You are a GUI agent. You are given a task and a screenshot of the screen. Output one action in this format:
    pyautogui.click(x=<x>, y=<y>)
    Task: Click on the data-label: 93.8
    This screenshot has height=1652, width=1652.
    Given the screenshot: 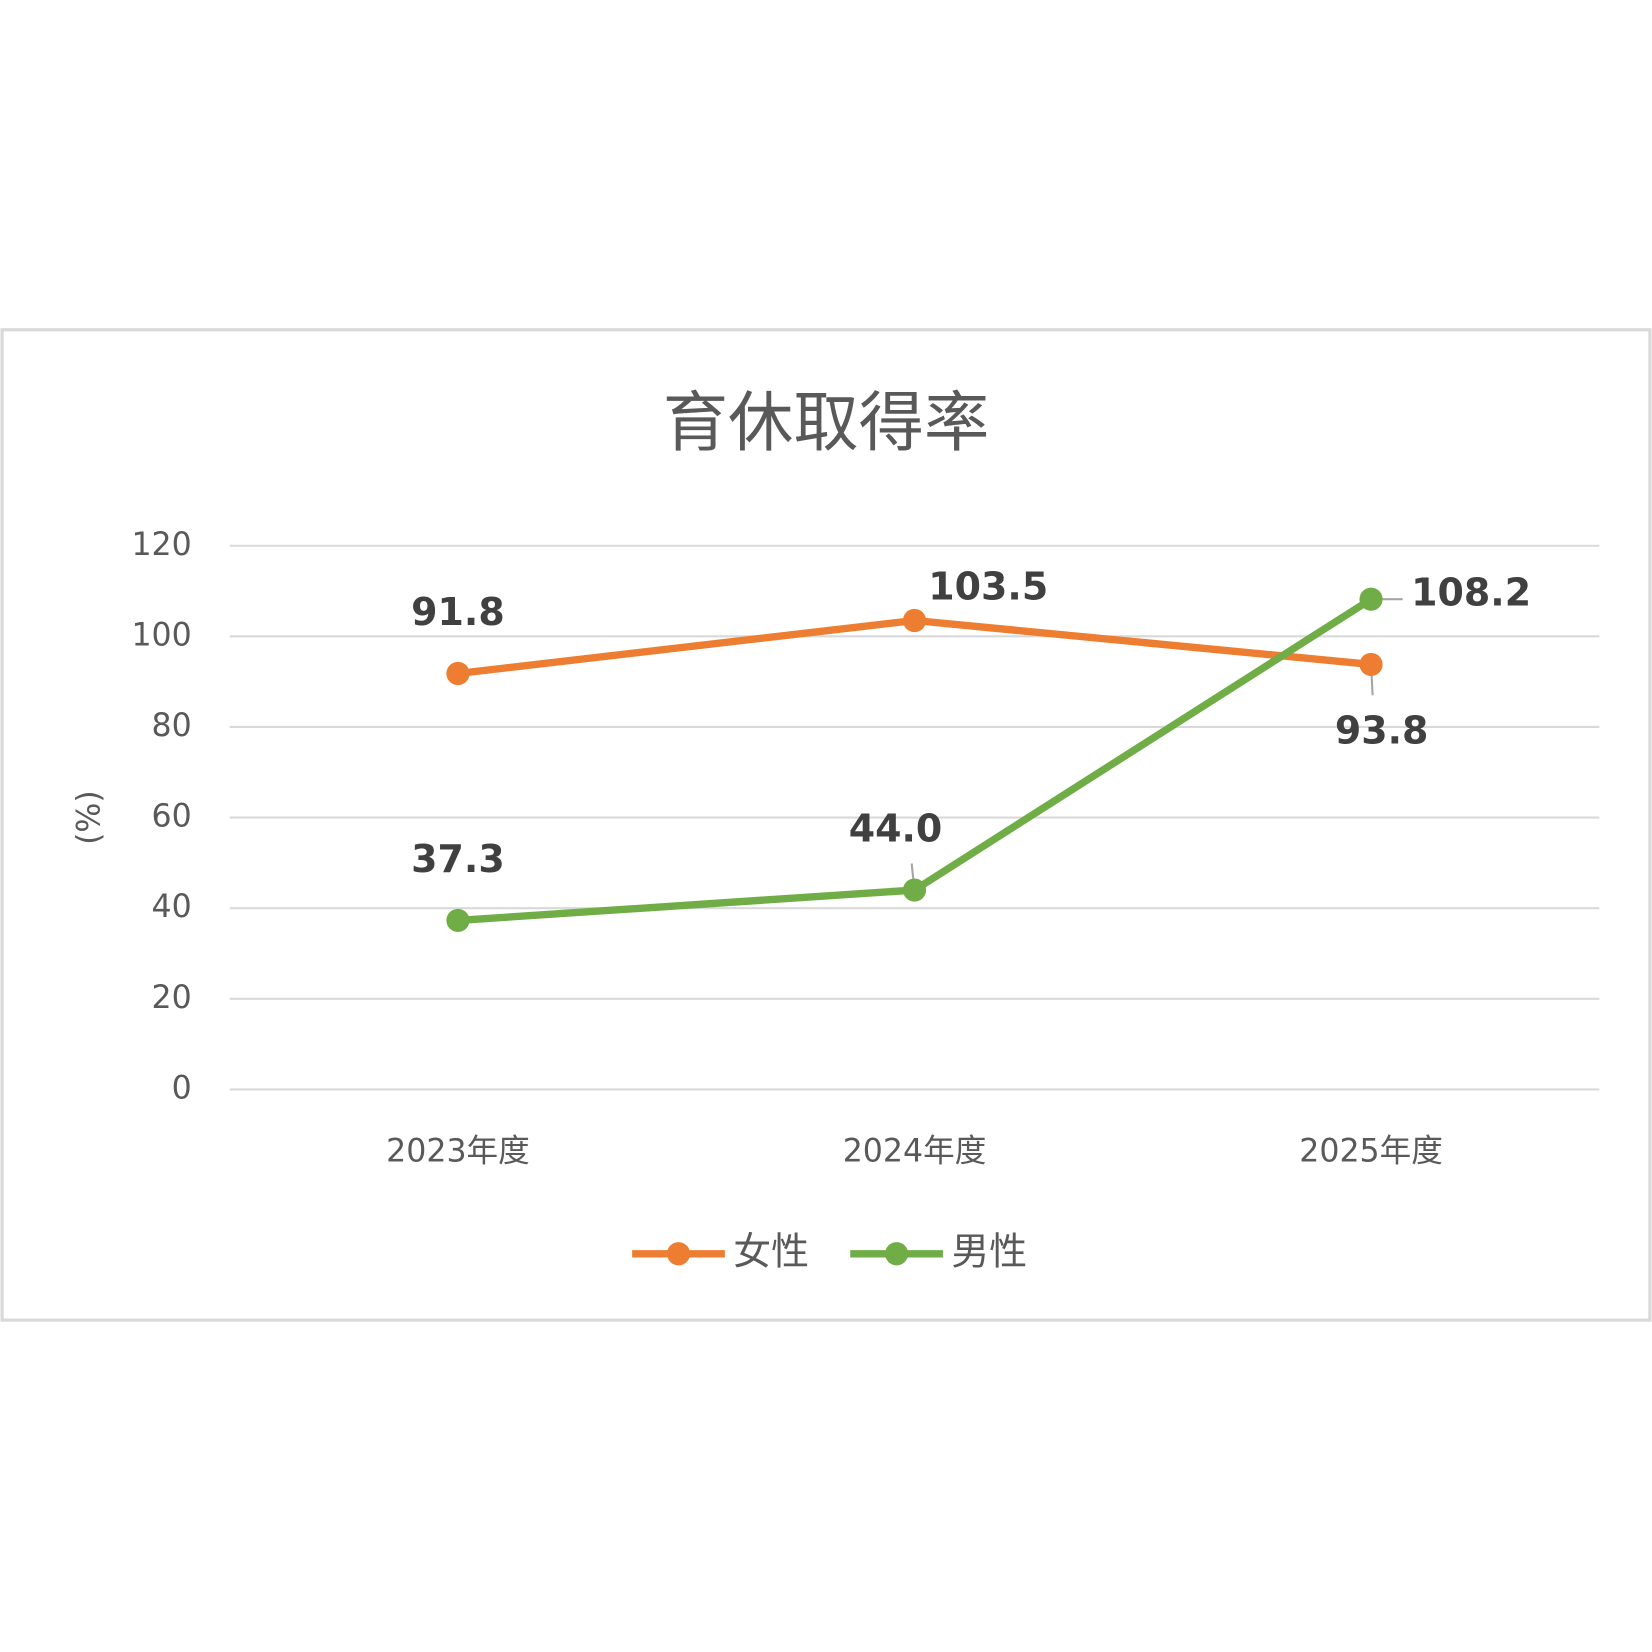 What is the action you would take?
    pyautogui.click(x=1382, y=730)
    